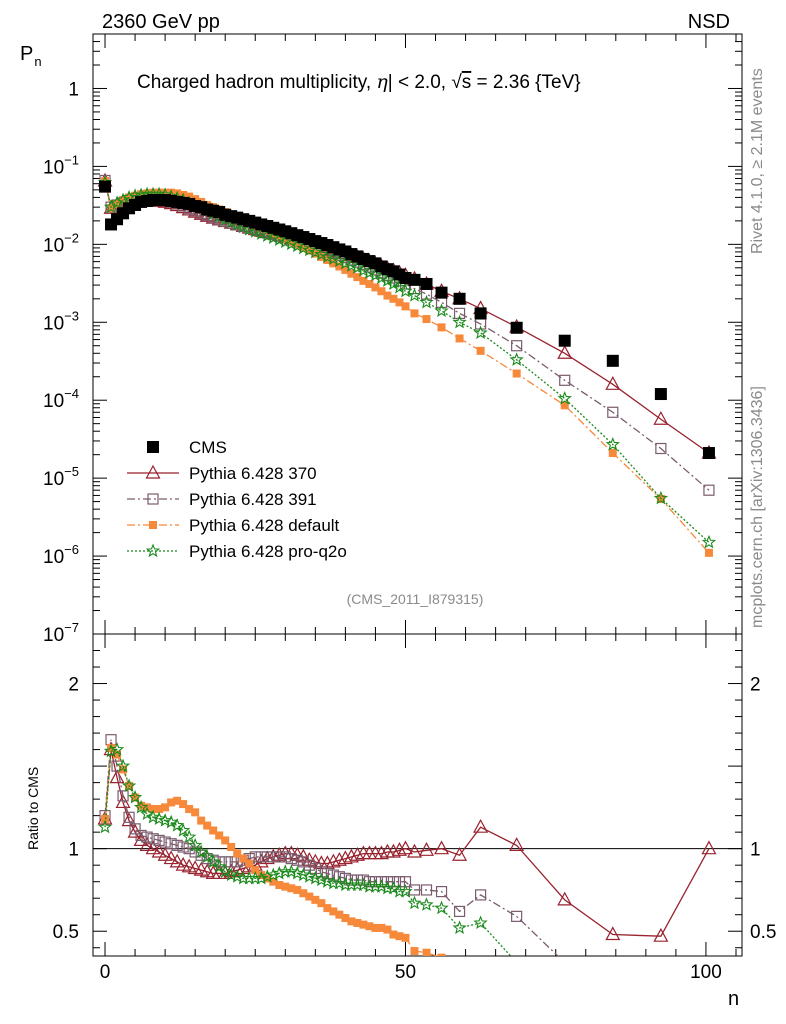 The image size is (786, 1024). What do you see at coordinates (73, 89) in the screenshot?
I see `y-tick-label: 1` at bounding box center [73, 89].